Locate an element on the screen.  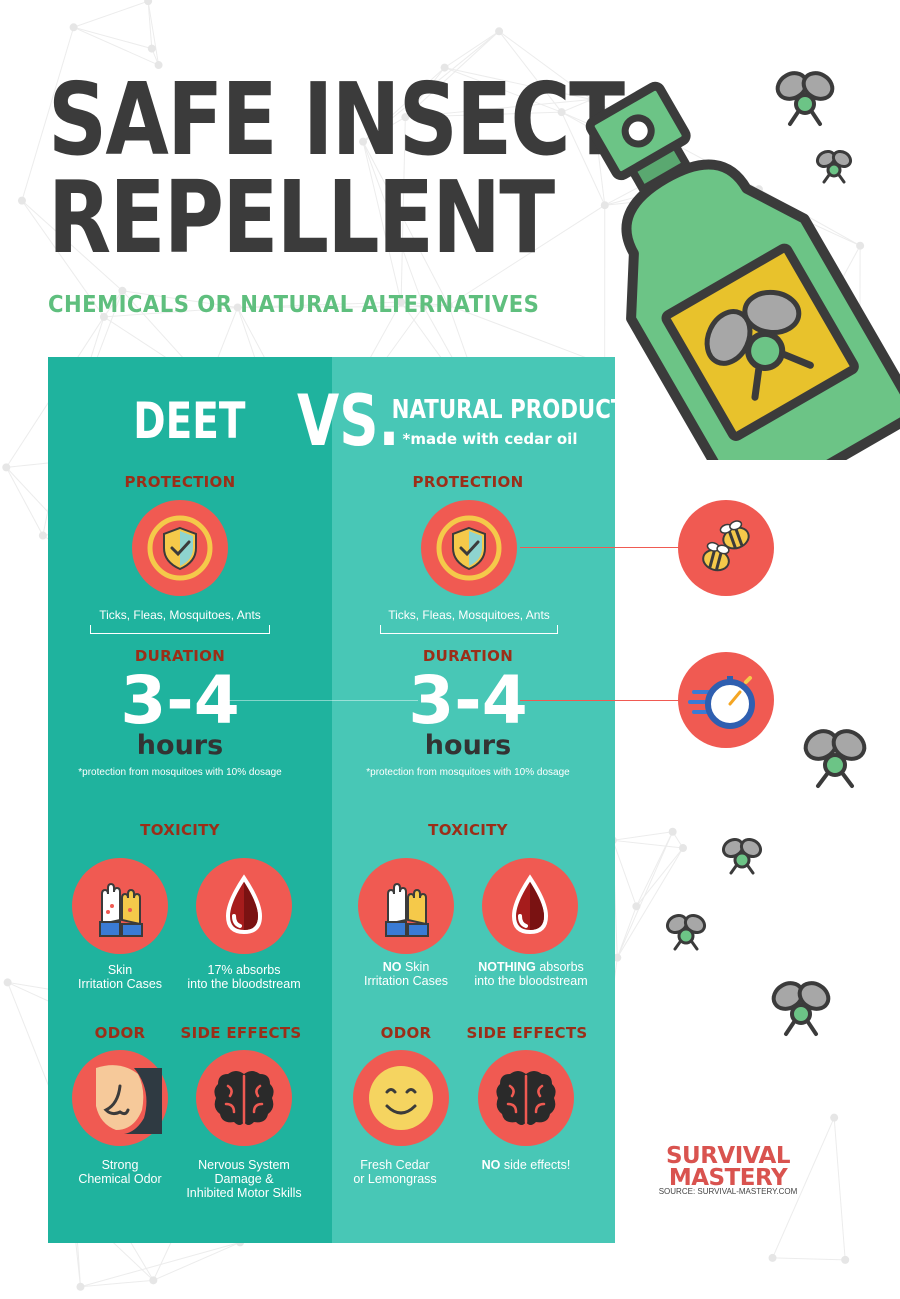
natural-skin-circle is located at coordinates (406, 906).